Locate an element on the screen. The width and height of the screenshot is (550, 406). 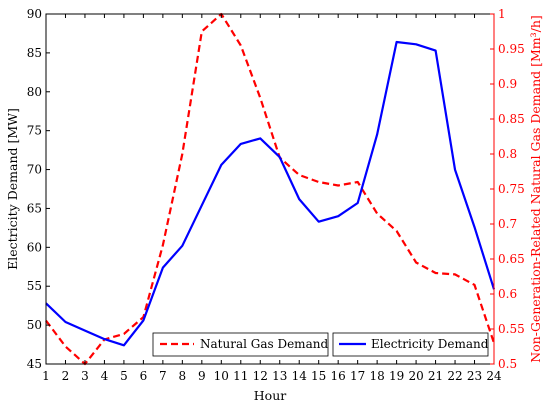
legend-gas: Natural Gas Demand is located at coordinates (240, 344).